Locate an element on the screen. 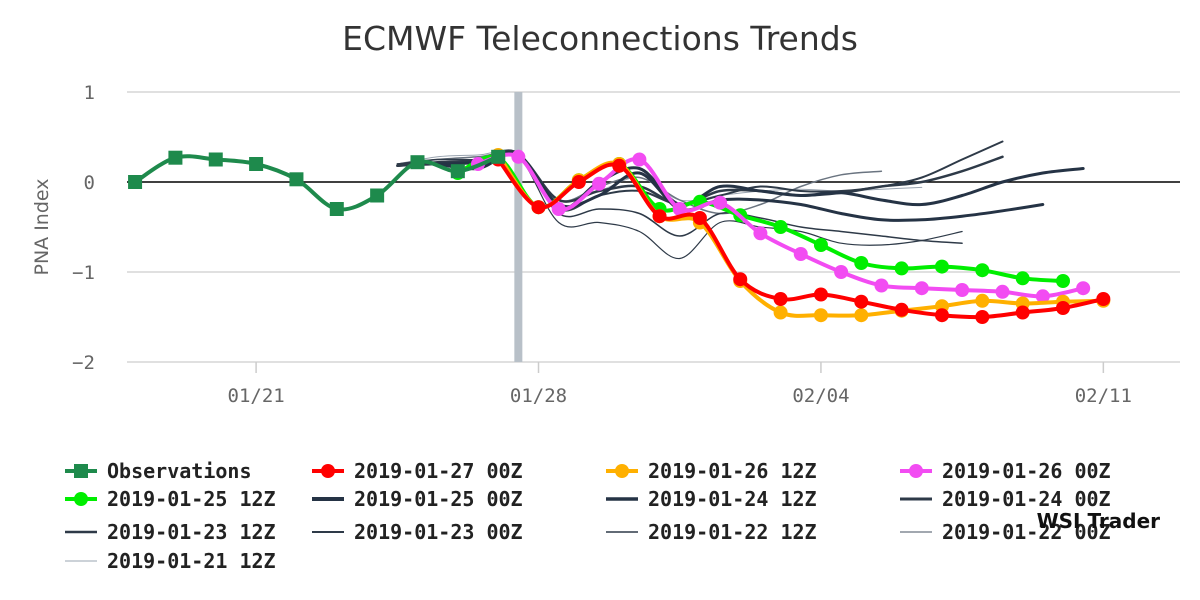 This screenshot has height=600, width=1200. legend-label: 2019-01-23 00Z is located at coordinates (438, 532).